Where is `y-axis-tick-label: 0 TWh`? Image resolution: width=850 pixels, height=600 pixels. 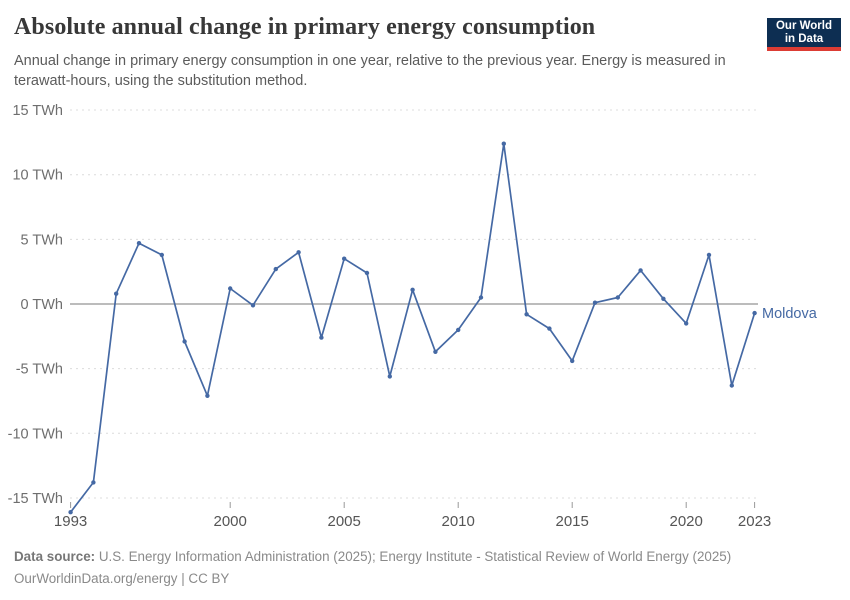 y-axis-tick-label: 0 TWh is located at coordinates (42, 305).